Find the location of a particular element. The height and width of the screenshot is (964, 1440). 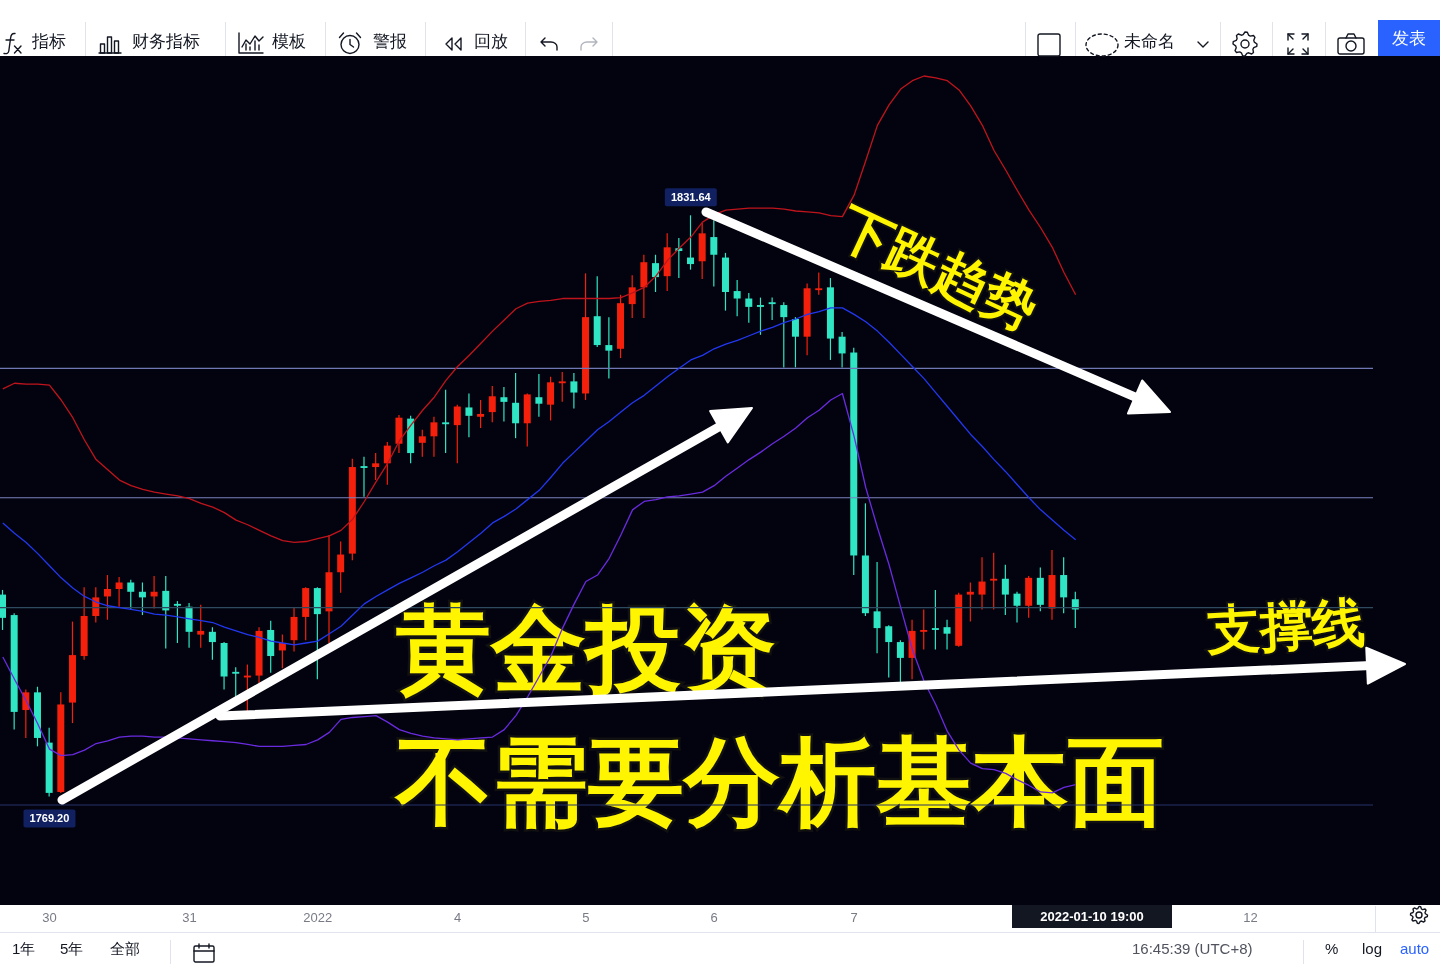

text: 发表 is located at coordinates (1409, 38).